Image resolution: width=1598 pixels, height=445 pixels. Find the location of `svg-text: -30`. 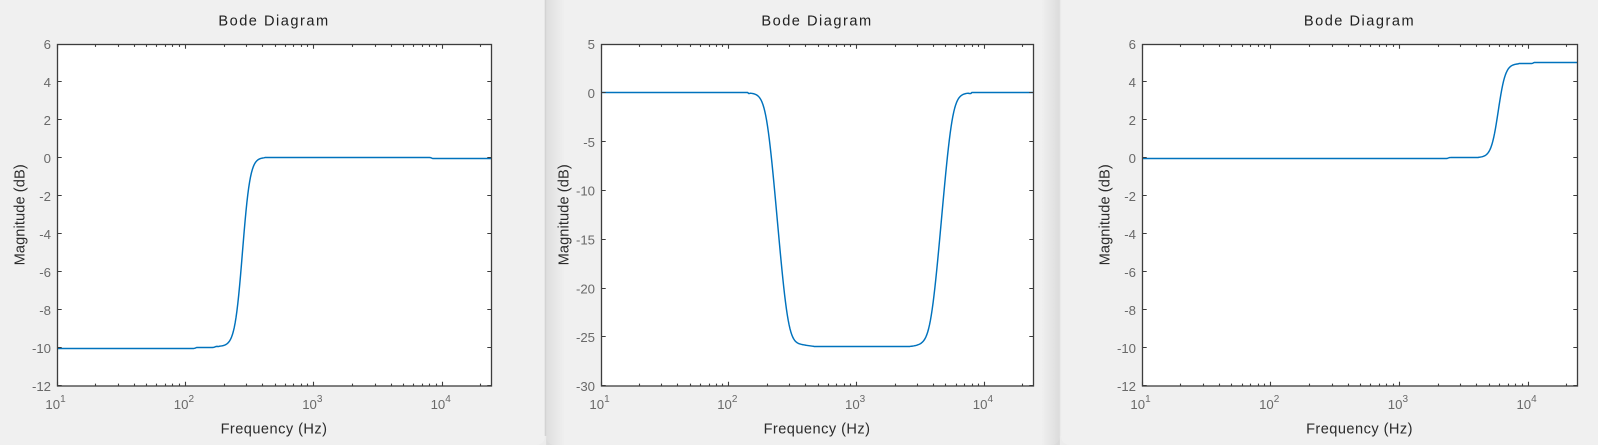

svg-text: -30 is located at coordinates (585, 386).